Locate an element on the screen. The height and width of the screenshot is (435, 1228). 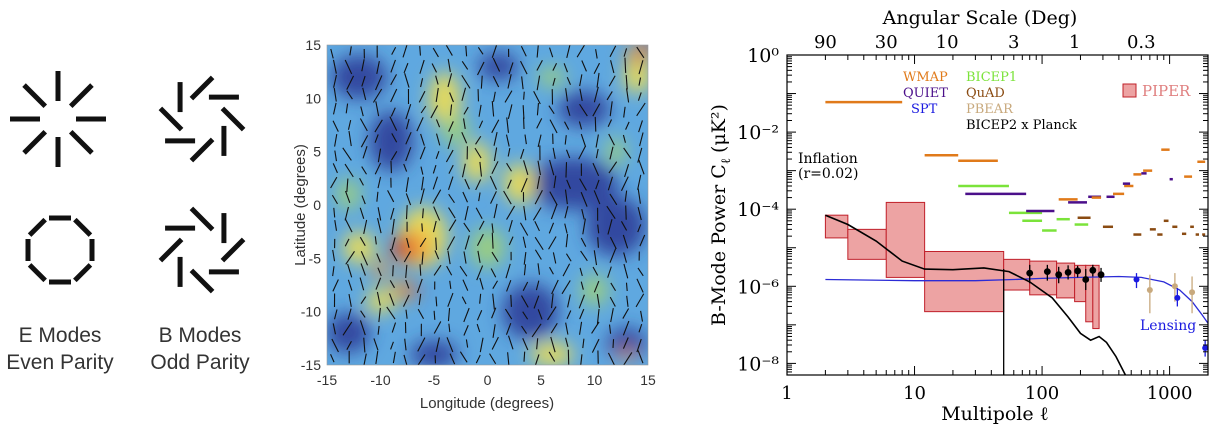
e-mode-radial-pattern is located at coordinates (58, 119).